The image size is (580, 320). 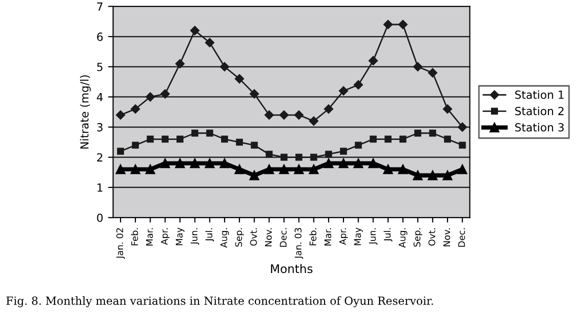 What do you see at coordinates (100, 36) in the screenshot?
I see `y-tick-label: 6` at bounding box center [100, 36].